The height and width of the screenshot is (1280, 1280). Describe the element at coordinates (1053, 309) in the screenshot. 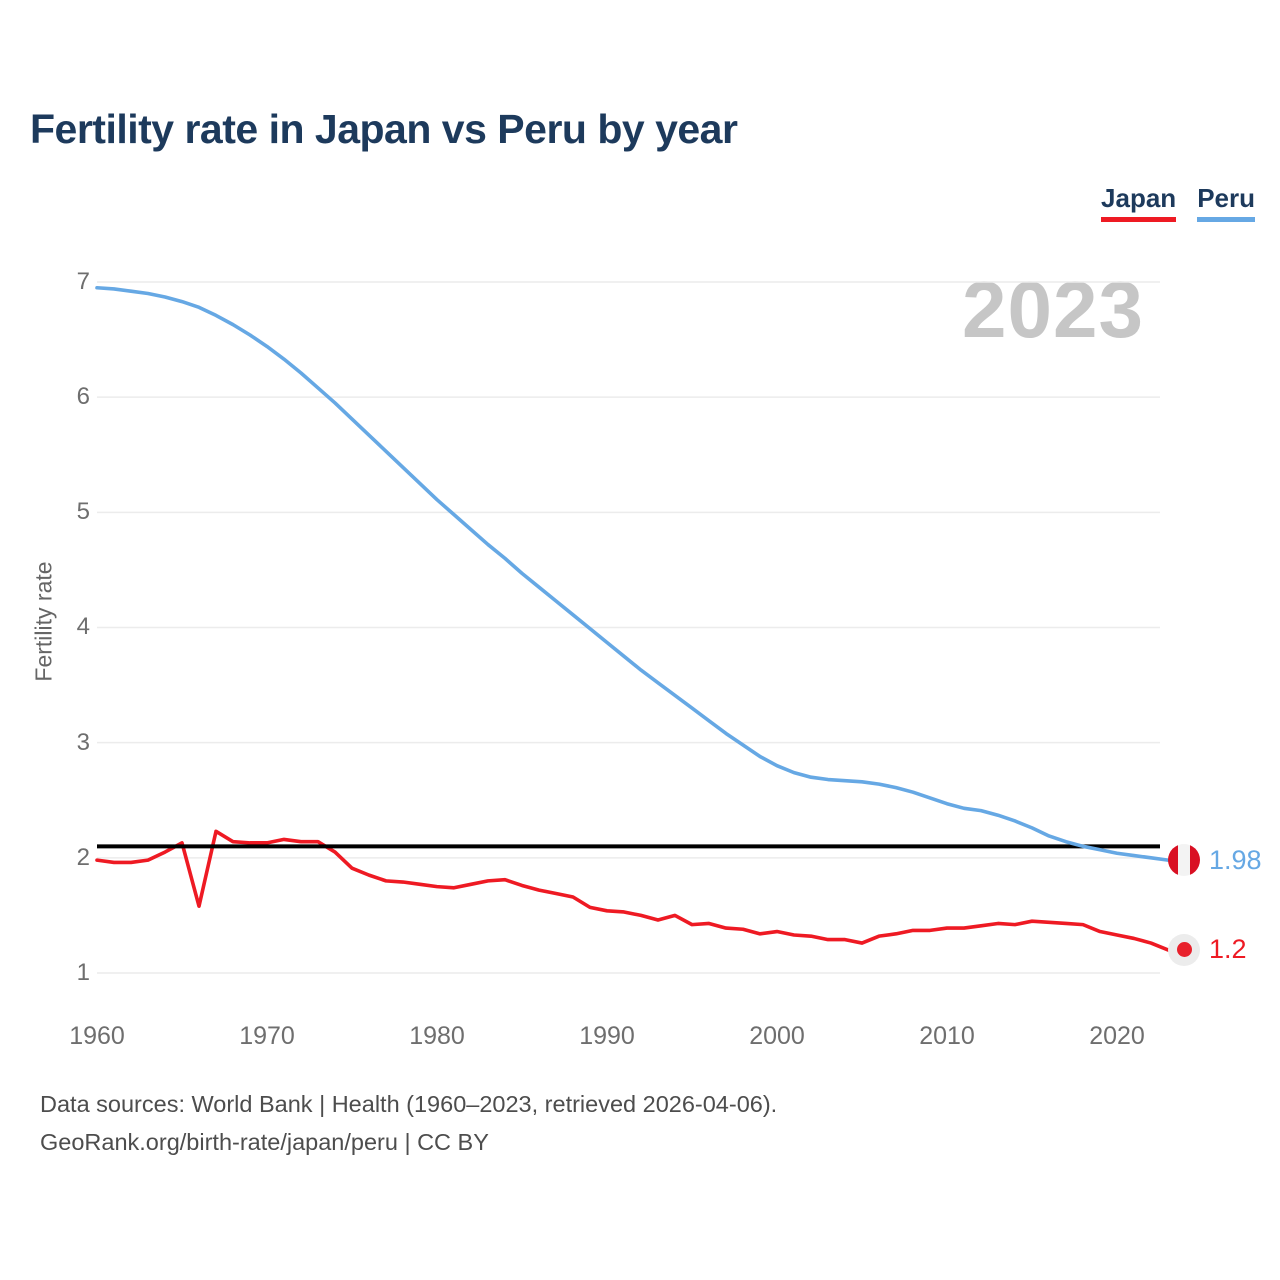

I see `year-watermark: 2023` at that location.